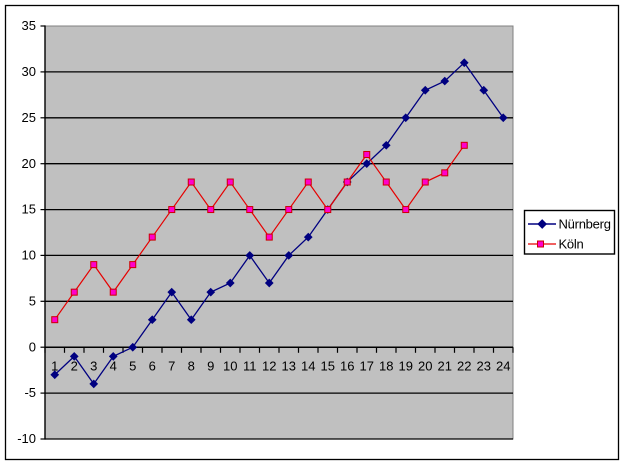  I want to click on svg-text: 18, so click(386, 366).